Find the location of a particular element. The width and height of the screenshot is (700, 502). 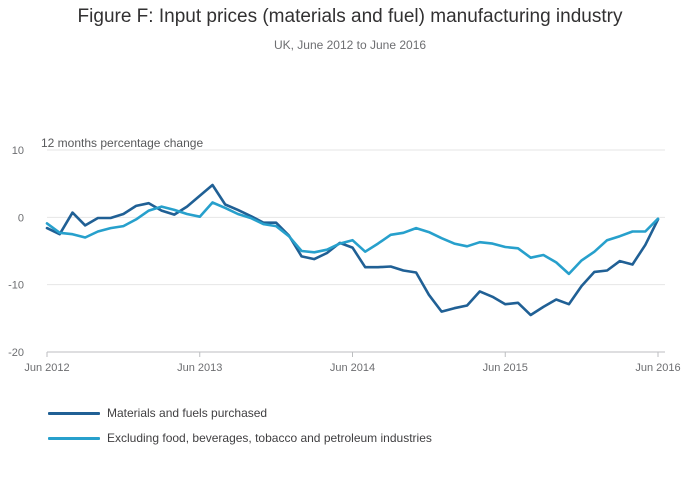

legend-swatch-excluding is located at coordinates (74, 438).